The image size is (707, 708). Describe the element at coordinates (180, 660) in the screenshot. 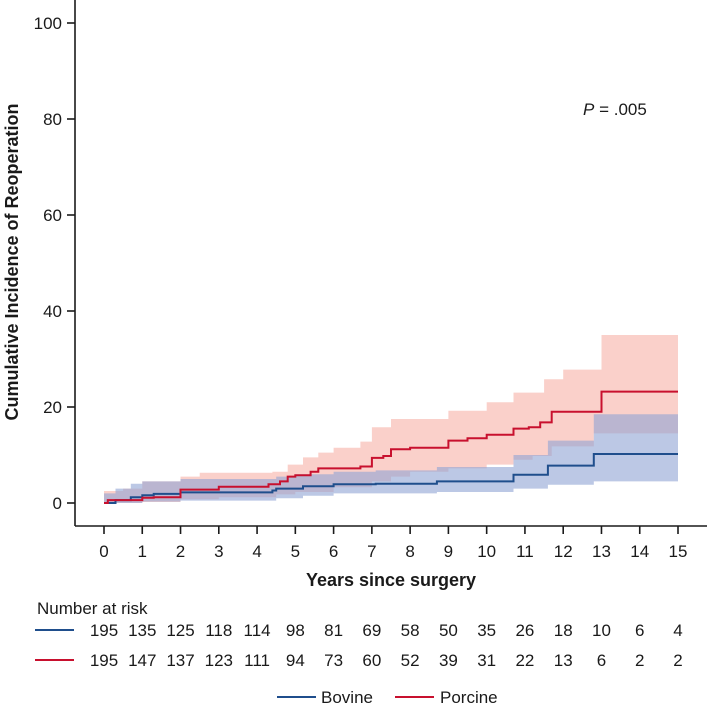

I see `risk-count-porcine-2: 137` at that location.